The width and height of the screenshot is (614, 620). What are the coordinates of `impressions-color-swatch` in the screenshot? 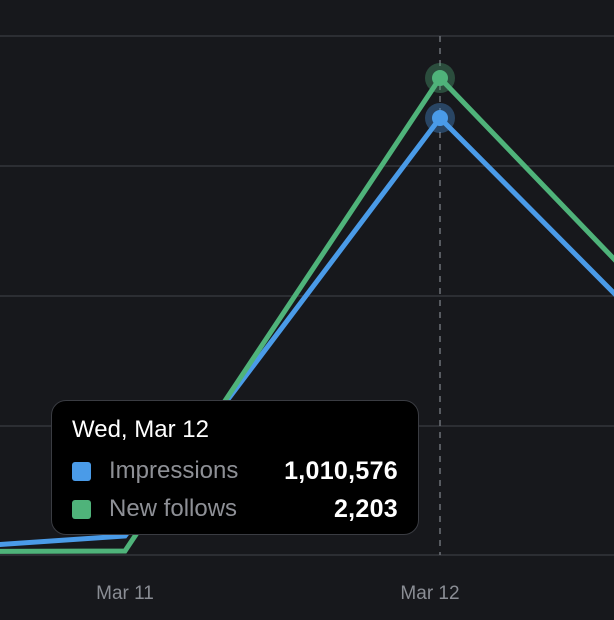 It's located at (81, 471).